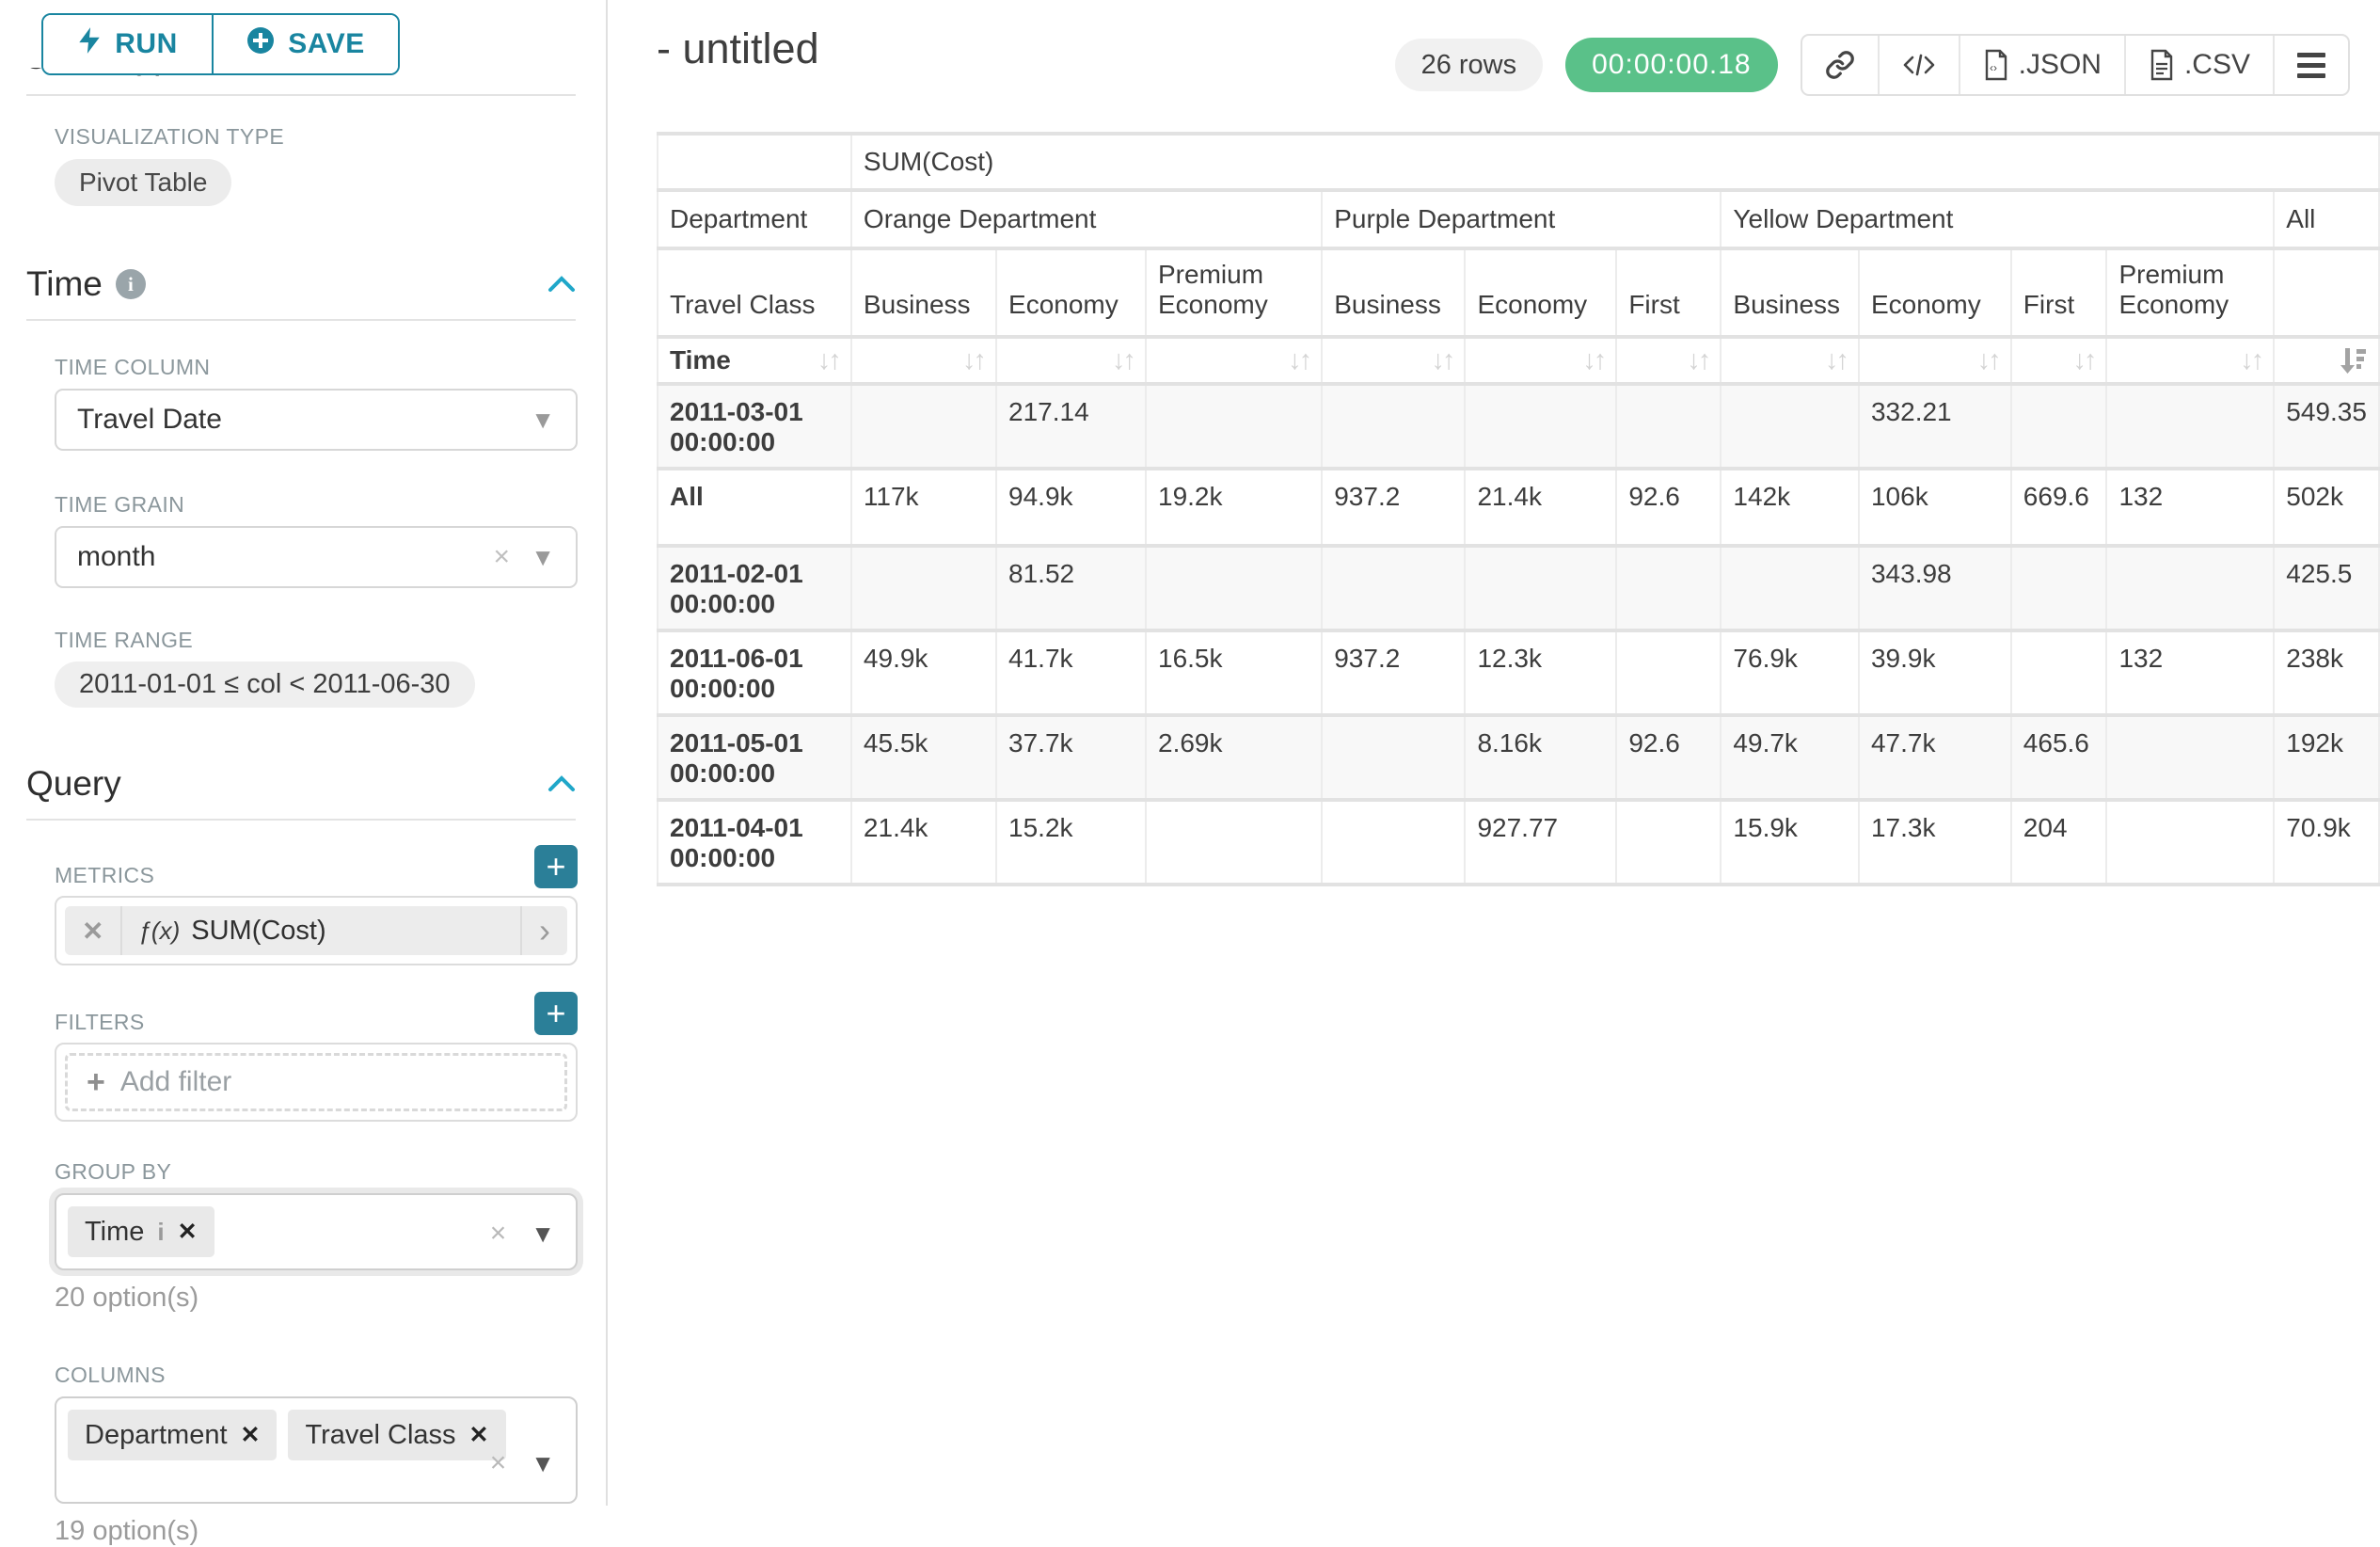 This screenshot has height=1547, width=2380. What do you see at coordinates (1469, 65) in the screenshot?
I see `row-count-badge: 26 rows` at bounding box center [1469, 65].